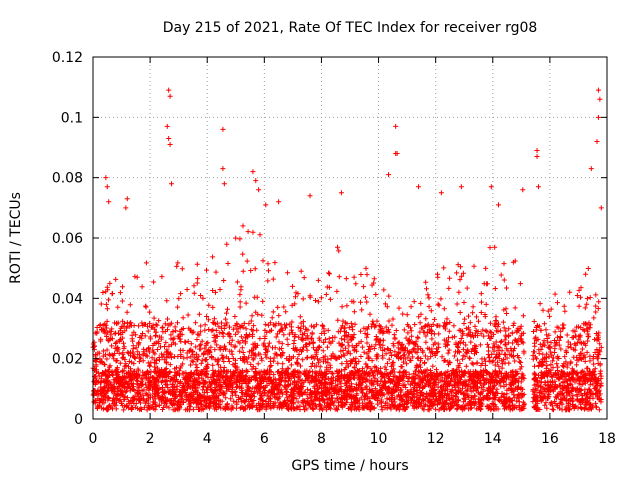 The width and height of the screenshot is (640, 480). I want to click on y-tick-label: 0.02, so click(67, 360).